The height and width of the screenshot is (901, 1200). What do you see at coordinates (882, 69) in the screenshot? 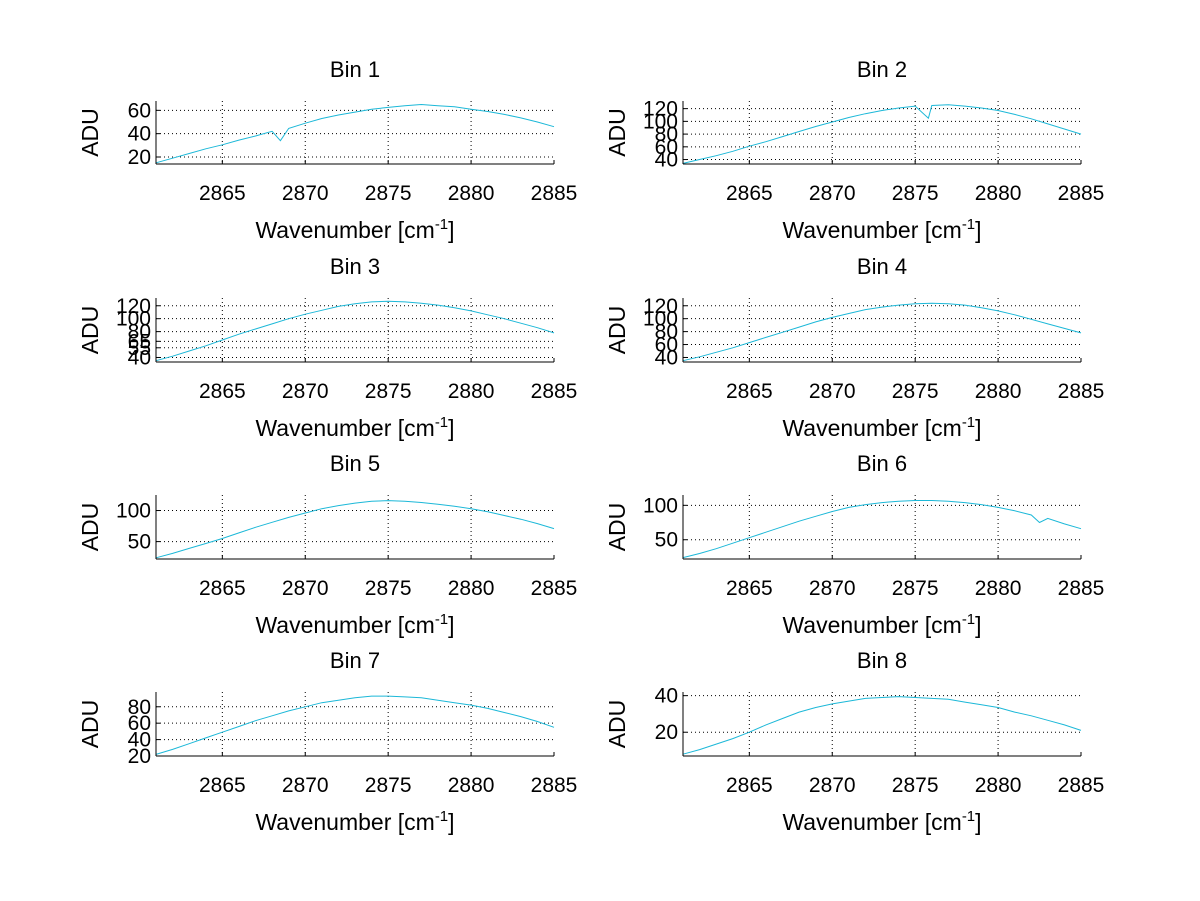
I see `subplot-title: Bin 2` at bounding box center [882, 69].